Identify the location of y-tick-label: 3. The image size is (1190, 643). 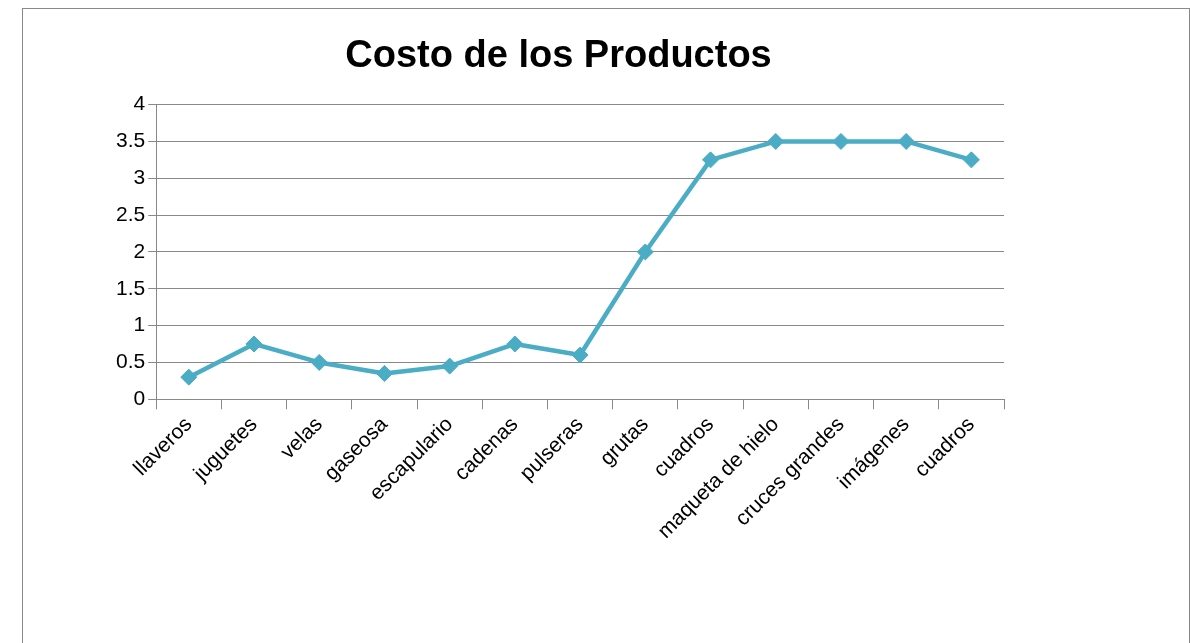
(139, 177).